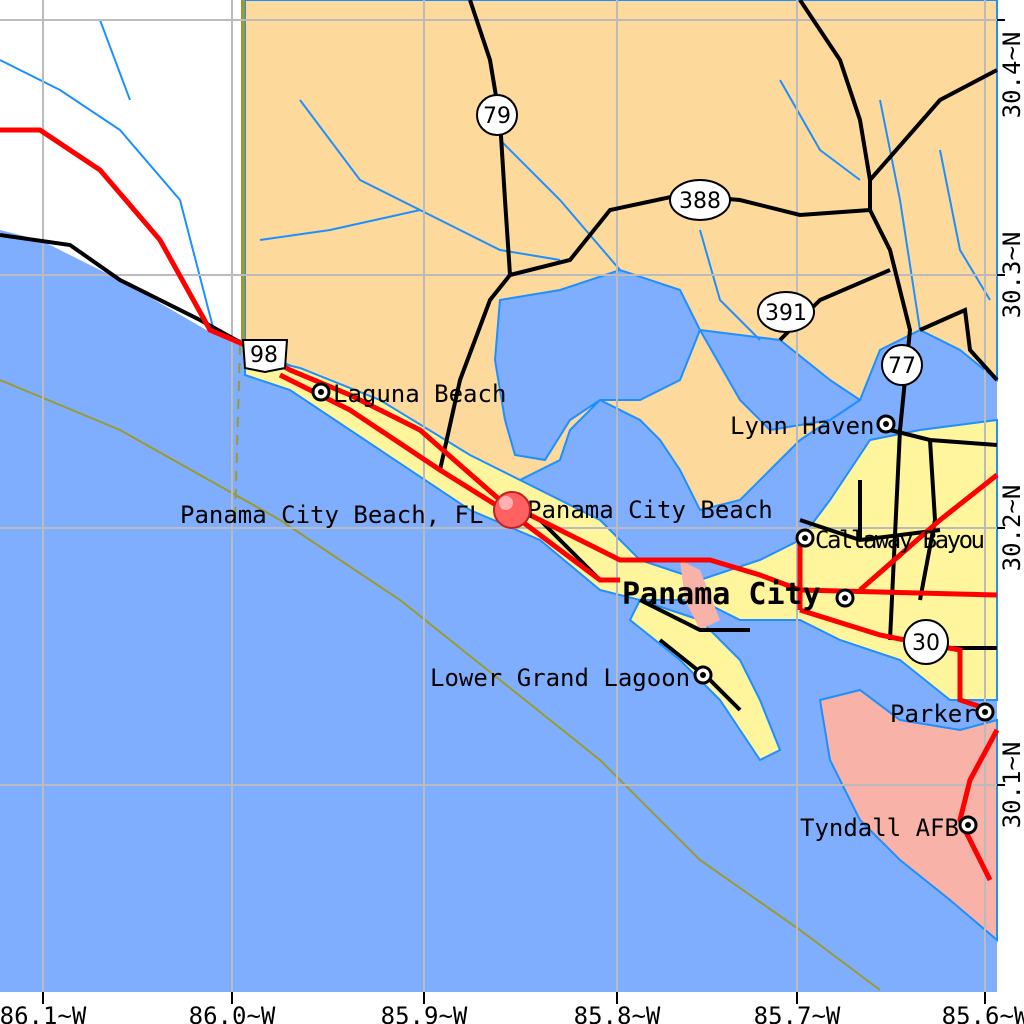 This screenshot has height=1024, width=1024. I want to click on shield-label: 98, so click(264, 355).